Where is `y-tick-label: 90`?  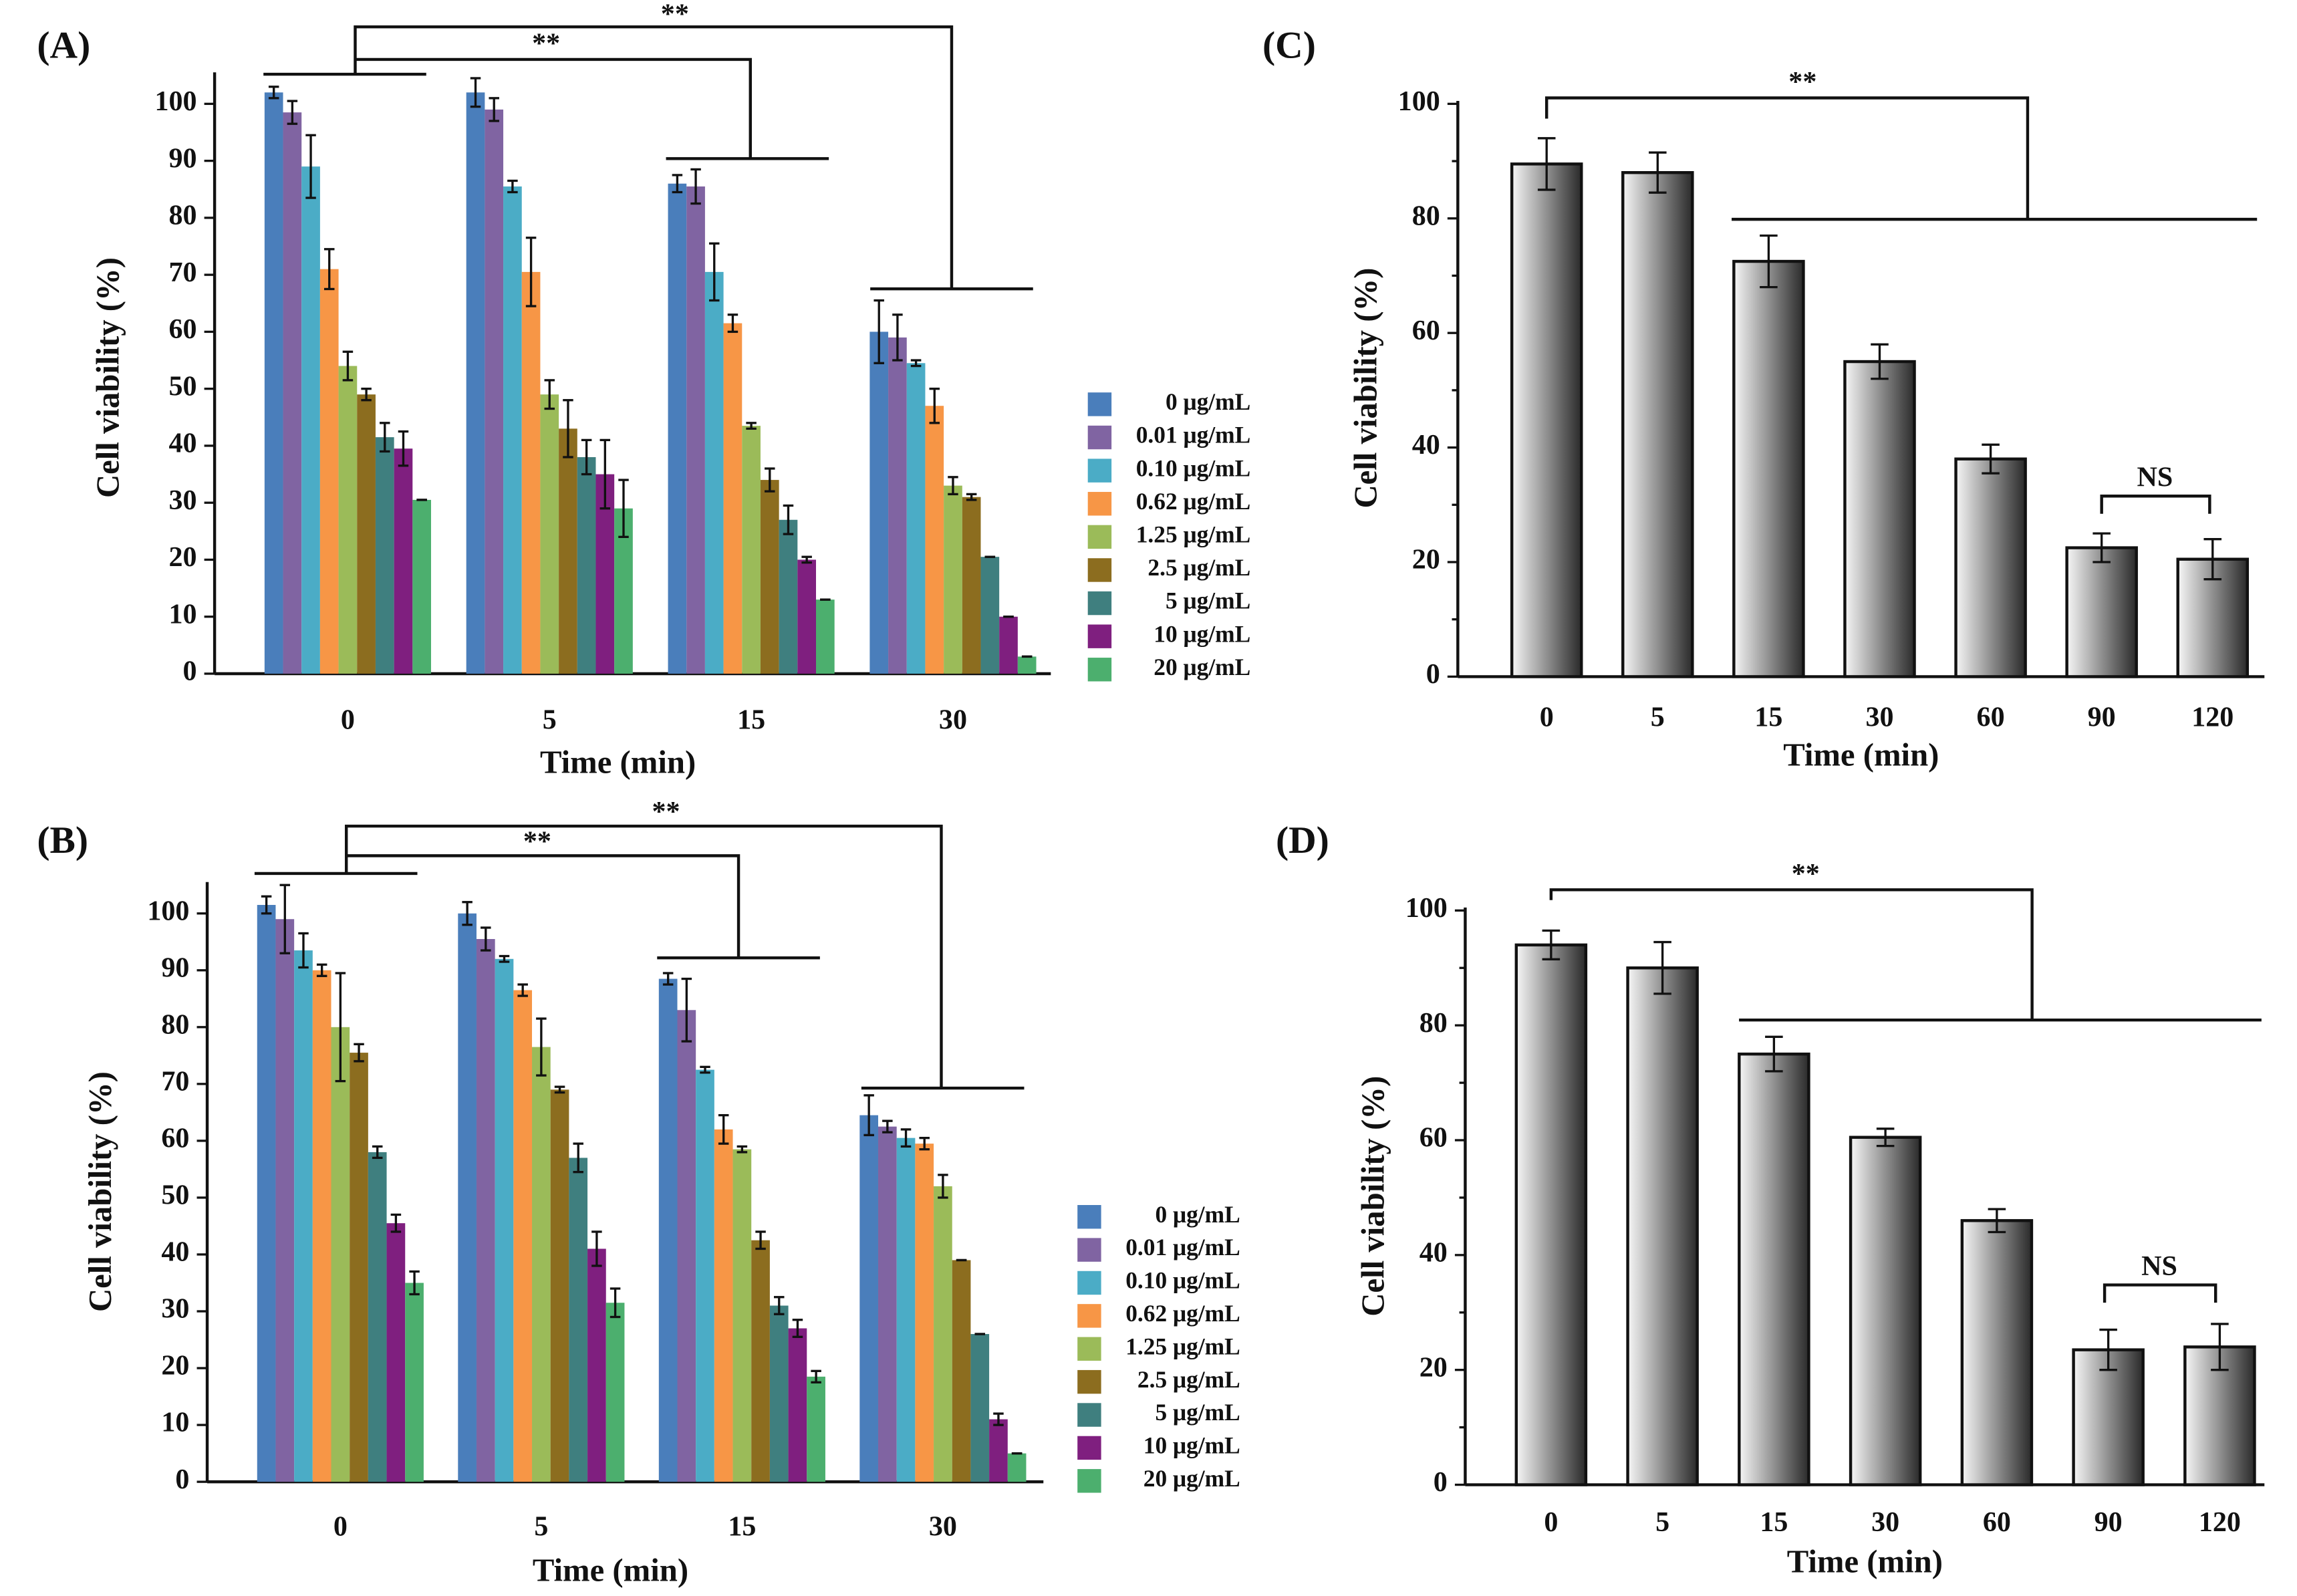 y-tick-label: 90 is located at coordinates (175, 968).